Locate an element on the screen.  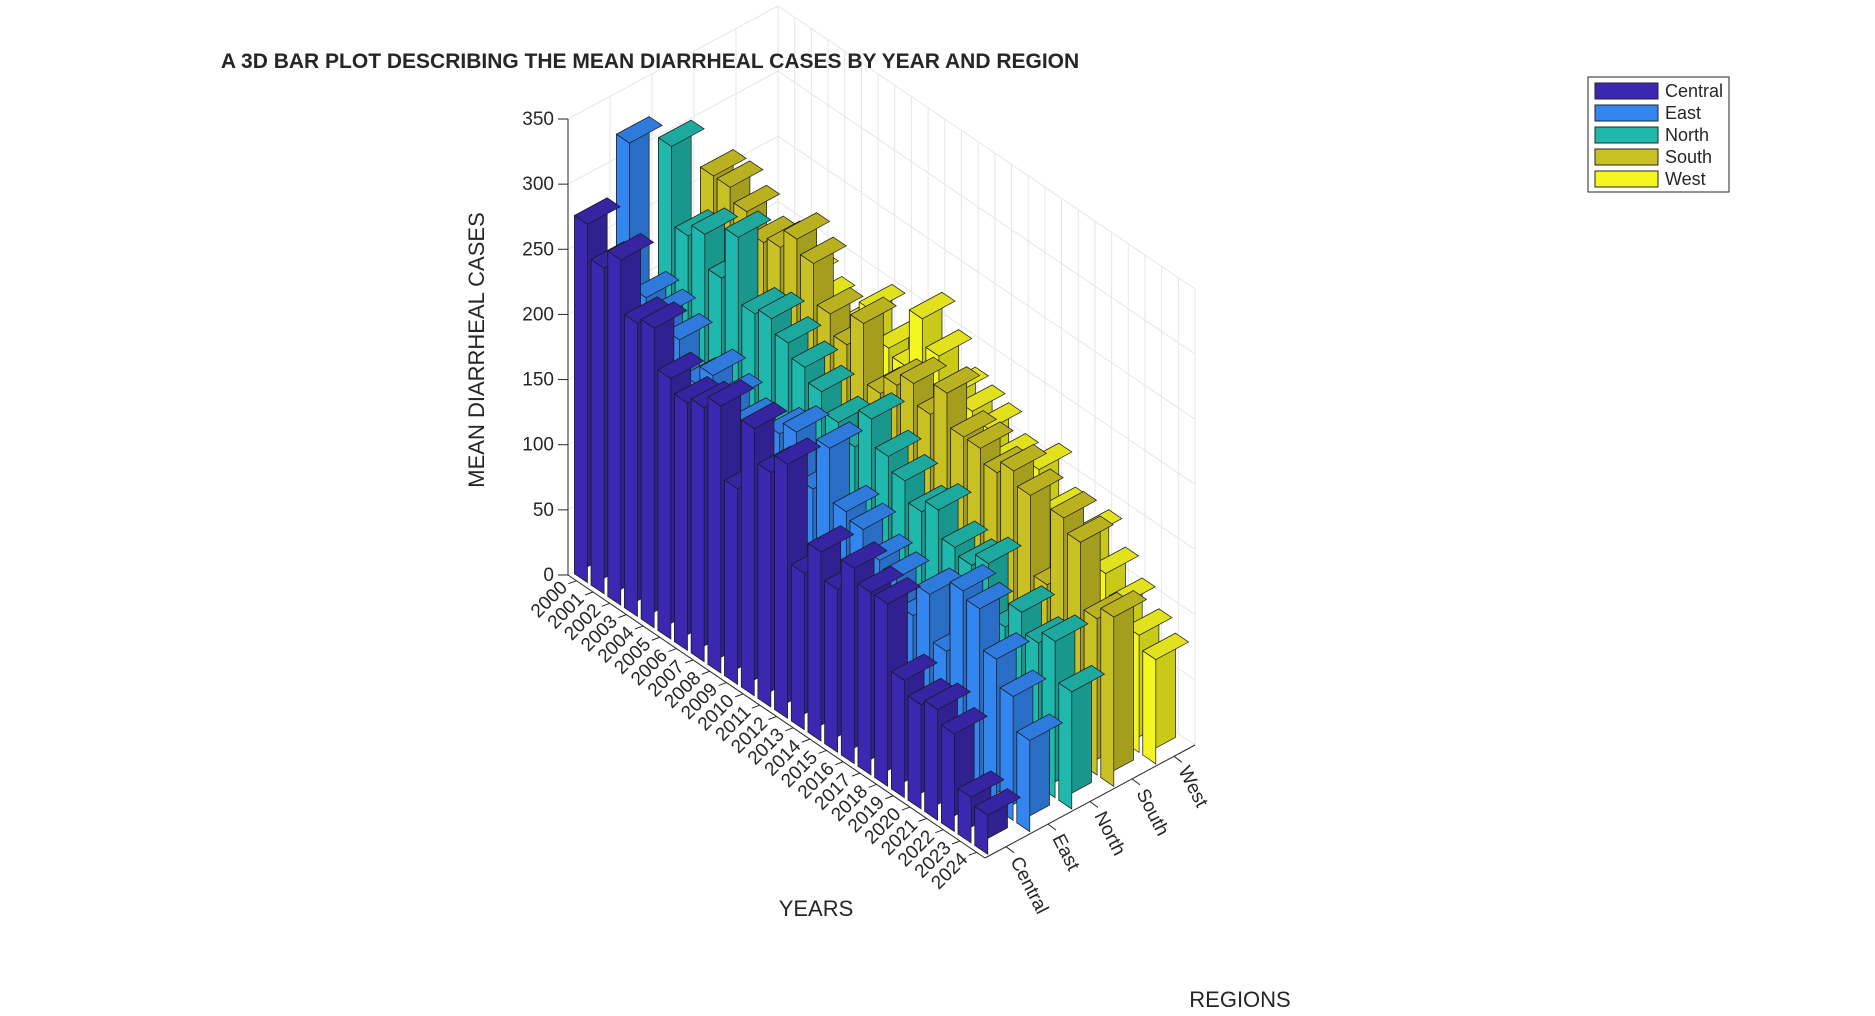
legend-label-east: East is located at coordinates (1683, 113).